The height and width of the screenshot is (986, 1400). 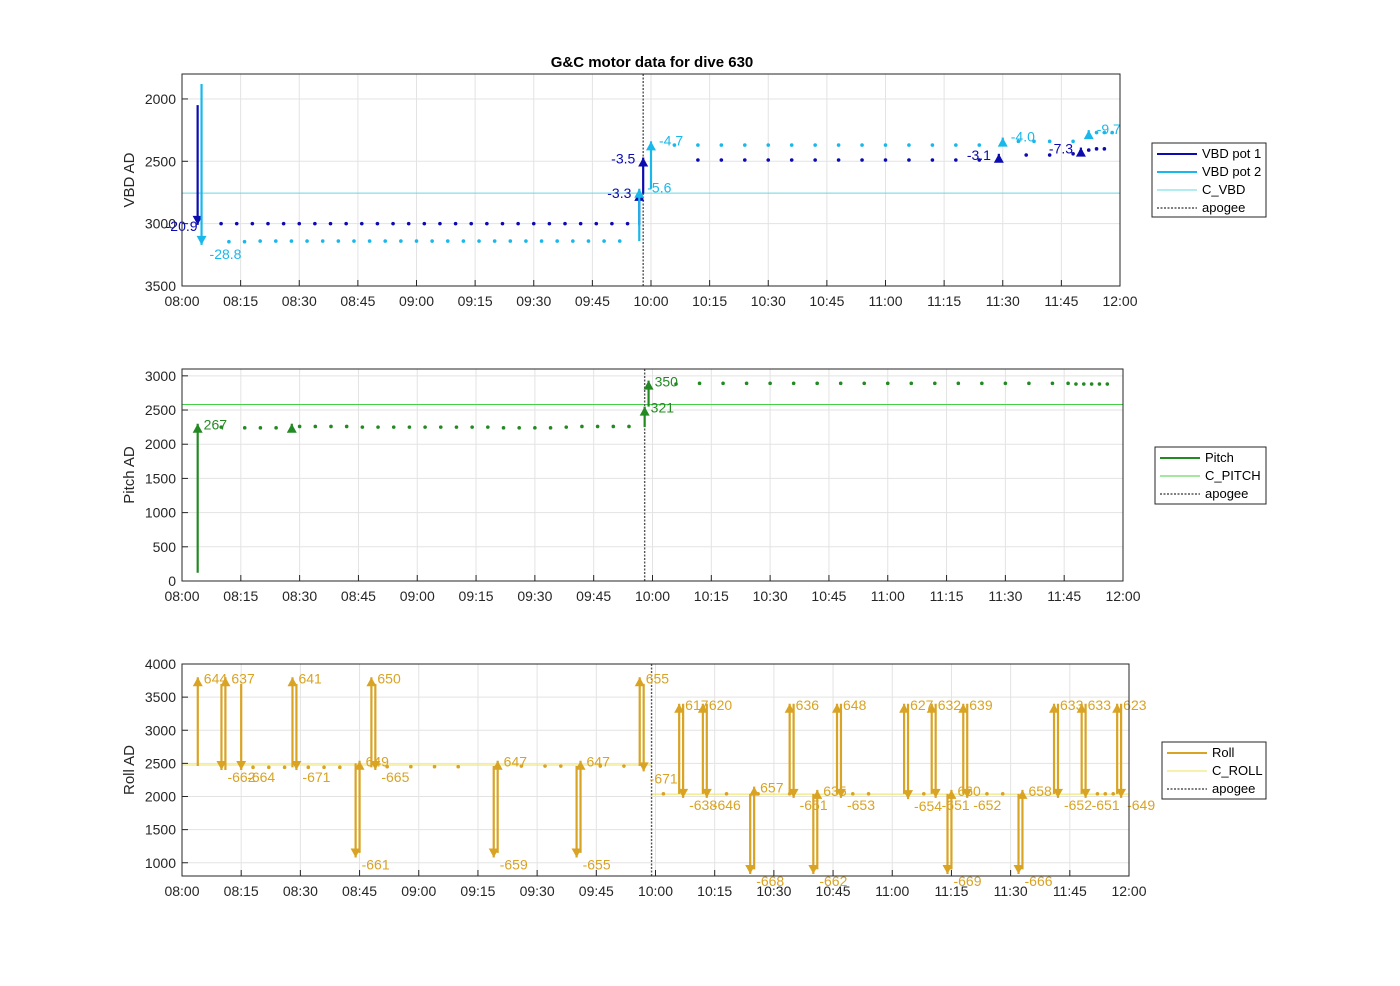 What do you see at coordinates (768, 301) in the screenshot?
I see `x-tick-label: 10:30` at bounding box center [768, 301].